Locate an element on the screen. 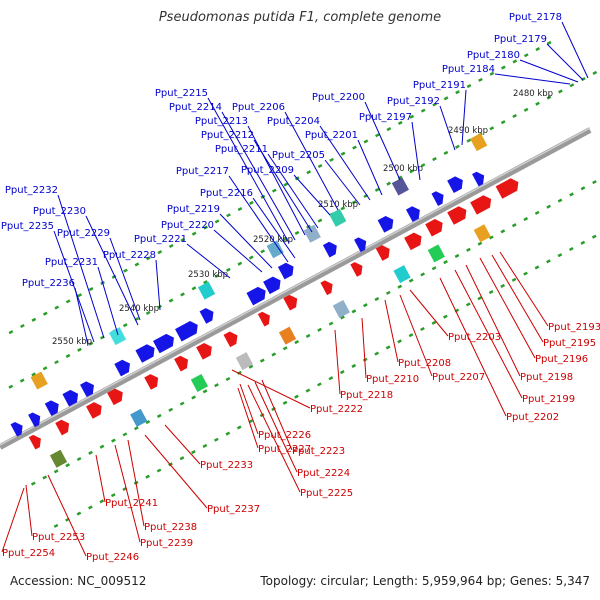 The height and width of the screenshot is (600, 600). minus-strand-label: Pput_2224 is located at coordinates (323, 473).